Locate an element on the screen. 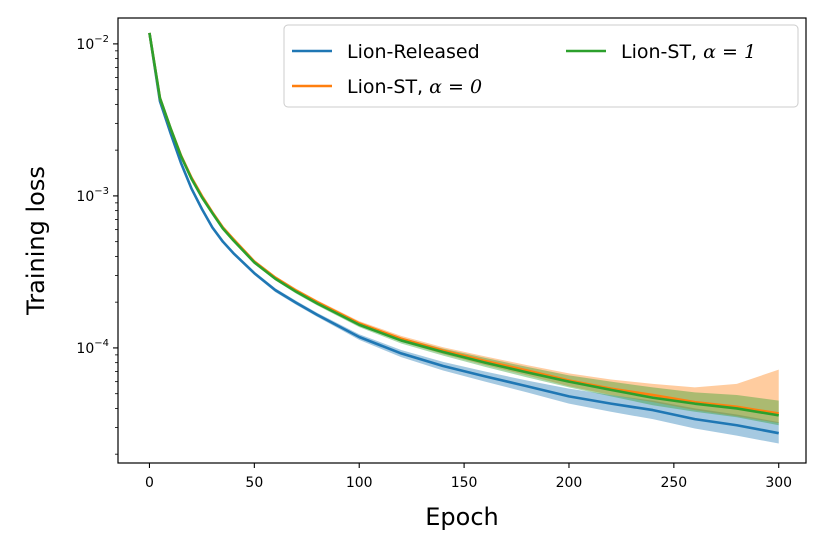  legend-label-1: Lion-Released is located at coordinates (413, 52).